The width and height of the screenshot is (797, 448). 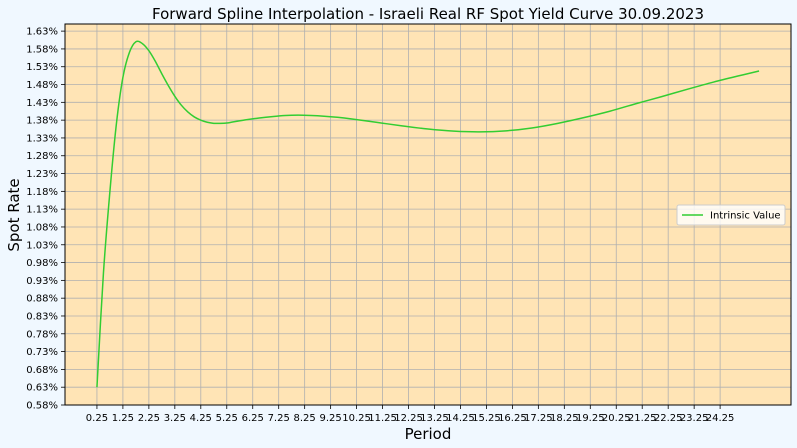 I want to click on y-tick-label: 0.88%, so click(x=42, y=299).